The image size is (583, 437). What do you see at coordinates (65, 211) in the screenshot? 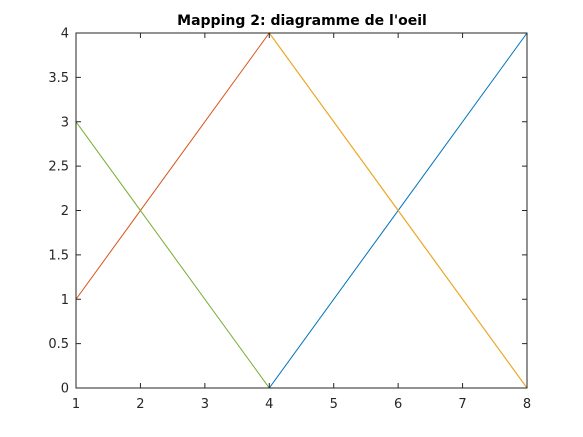
I see `y-tick-label: 2` at bounding box center [65, 211].